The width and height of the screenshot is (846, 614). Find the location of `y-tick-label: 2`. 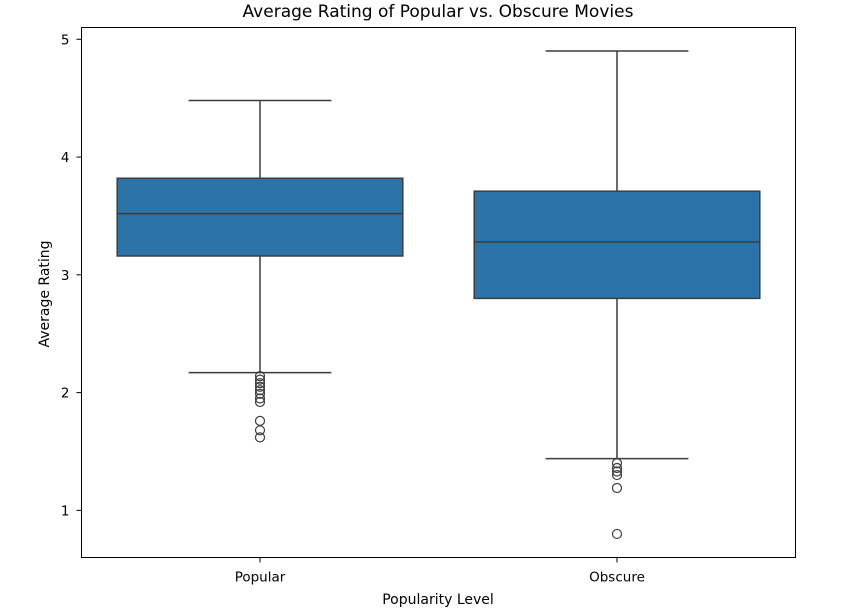

y-tick-label: 2 is located at coordinates (65, 394).